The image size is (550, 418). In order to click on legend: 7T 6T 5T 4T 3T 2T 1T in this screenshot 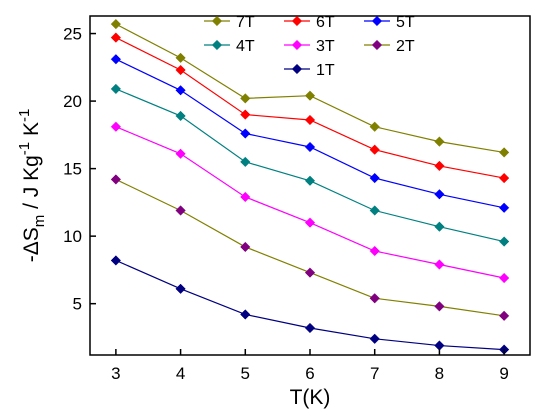, I will do `click(309, 46)`.